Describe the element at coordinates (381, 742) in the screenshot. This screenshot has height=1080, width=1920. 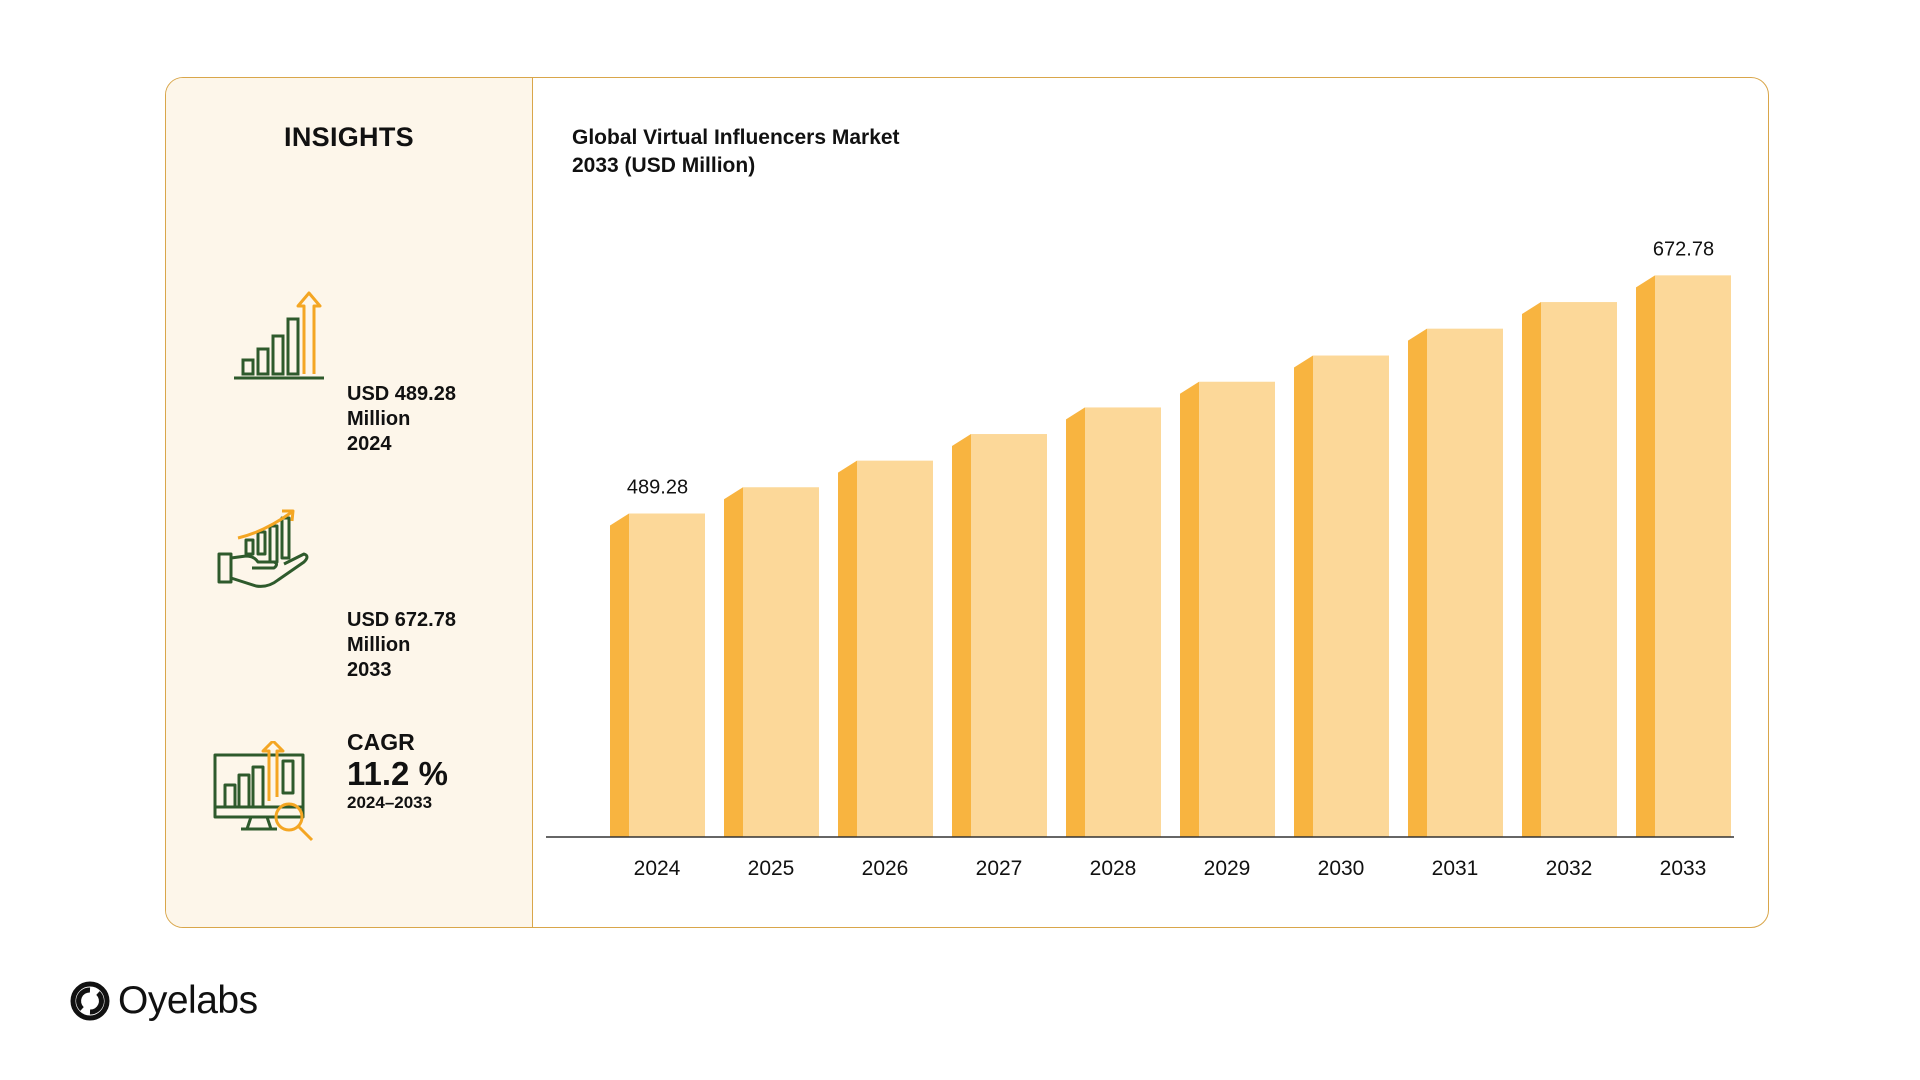
I see `cagr-label: CAGR` at that location.